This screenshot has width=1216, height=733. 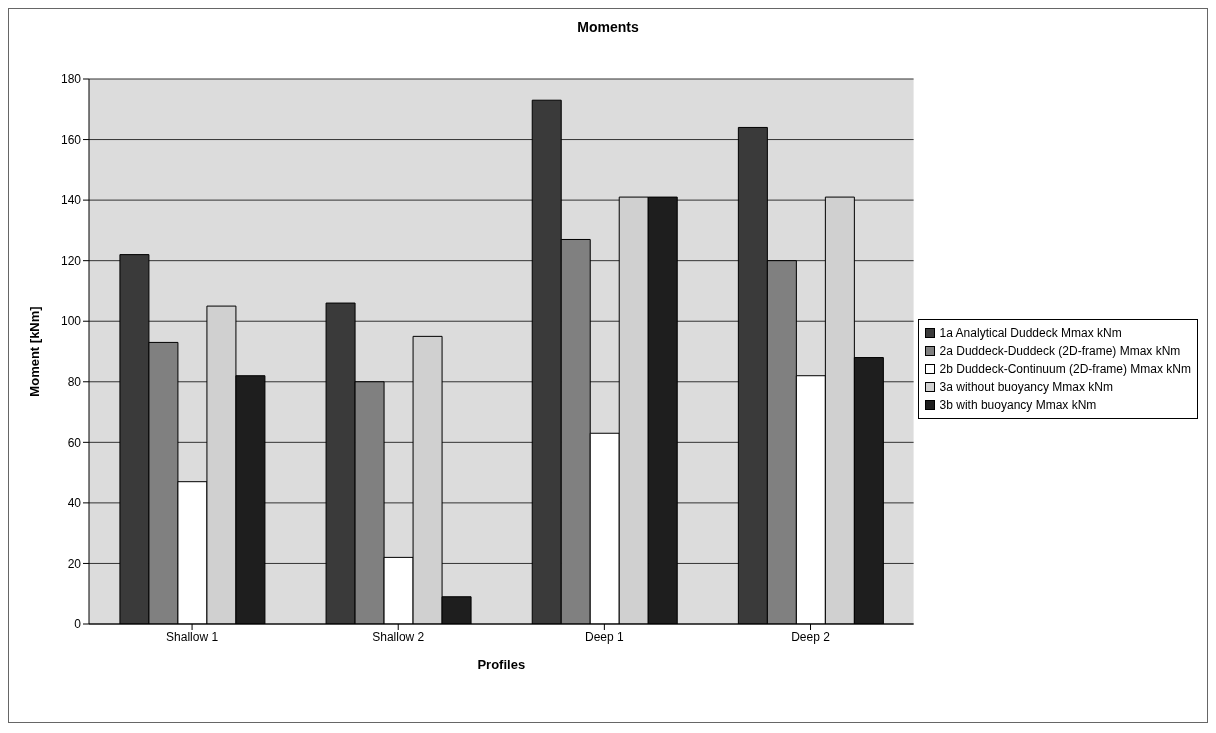 What do you see at coordinates (74, 563) in the screenshot?
I see `y-tick-label: 20` at bounding box center [74, 563].